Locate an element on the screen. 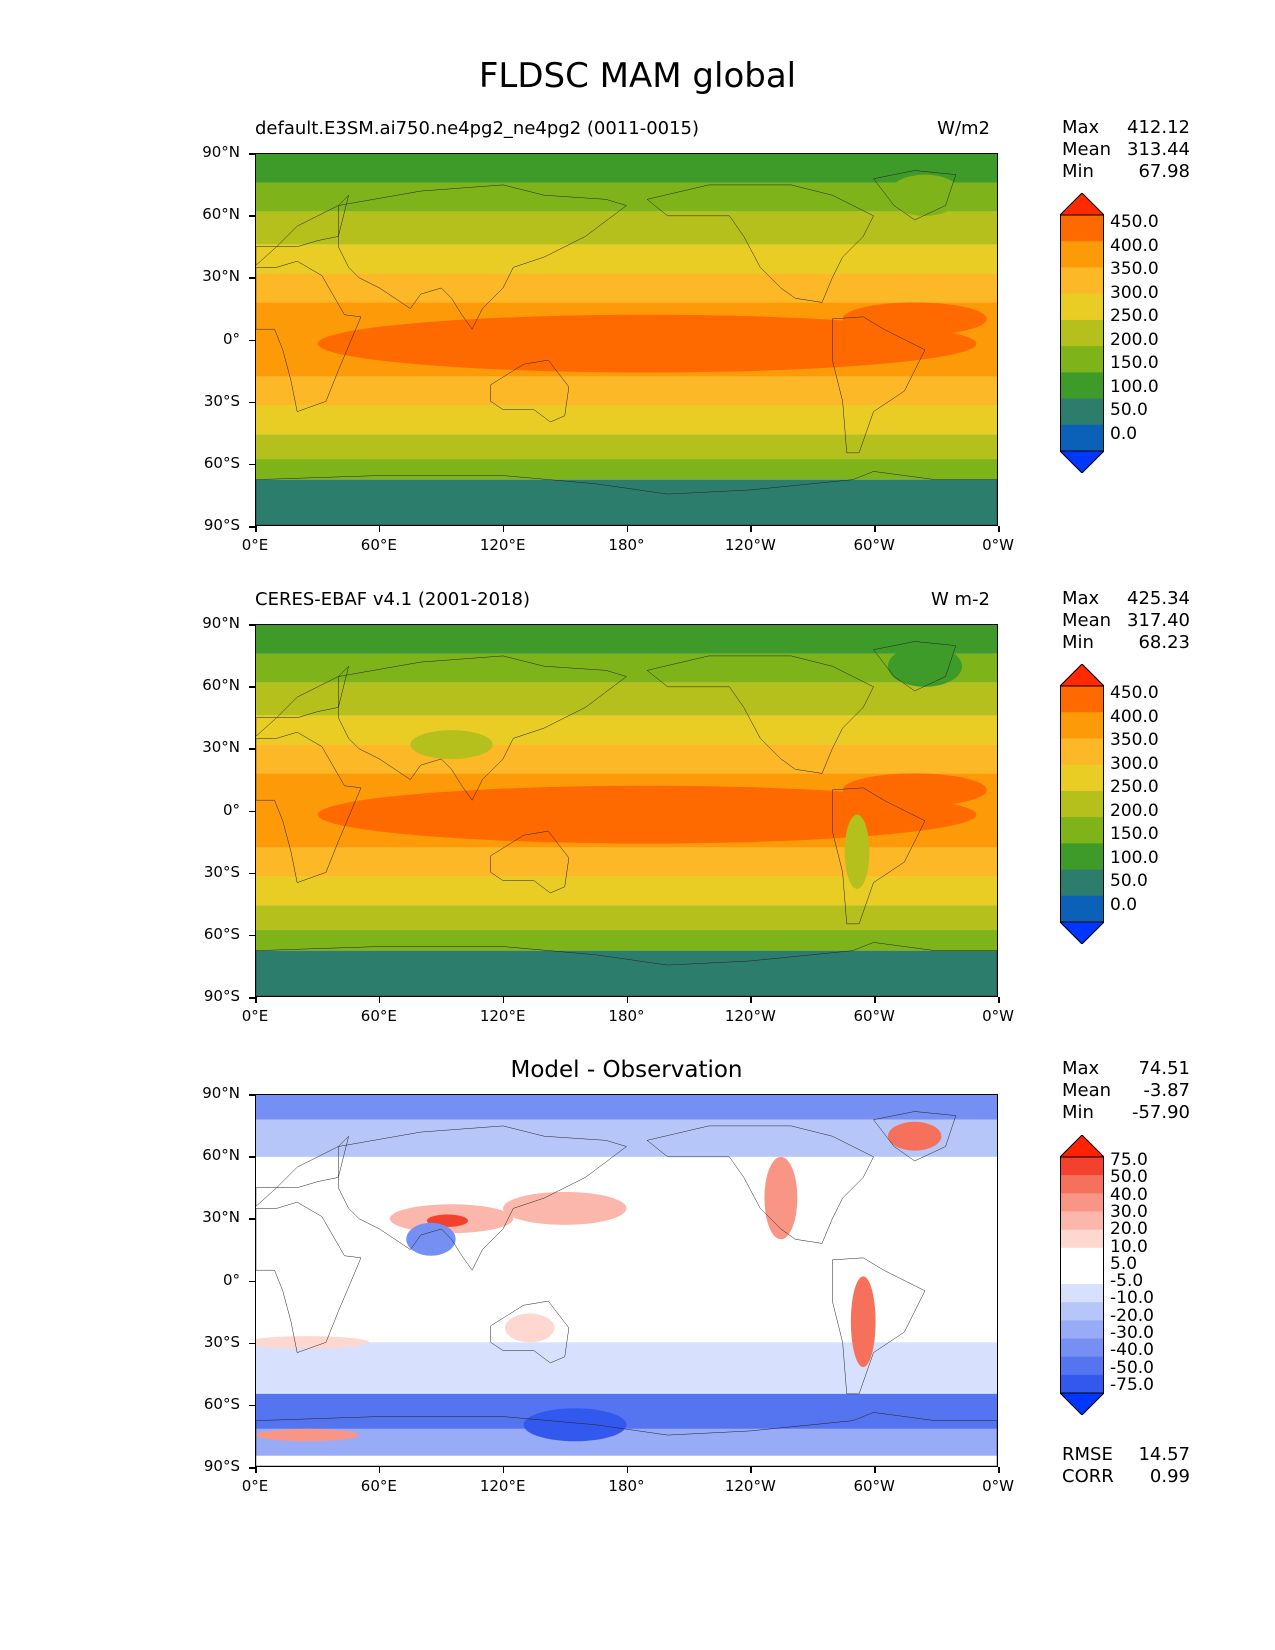 Image resolution: width=1275 pixels, height=1650 pixels. metric-rmse: 14.57 is located at coordinates (1164, 1454).